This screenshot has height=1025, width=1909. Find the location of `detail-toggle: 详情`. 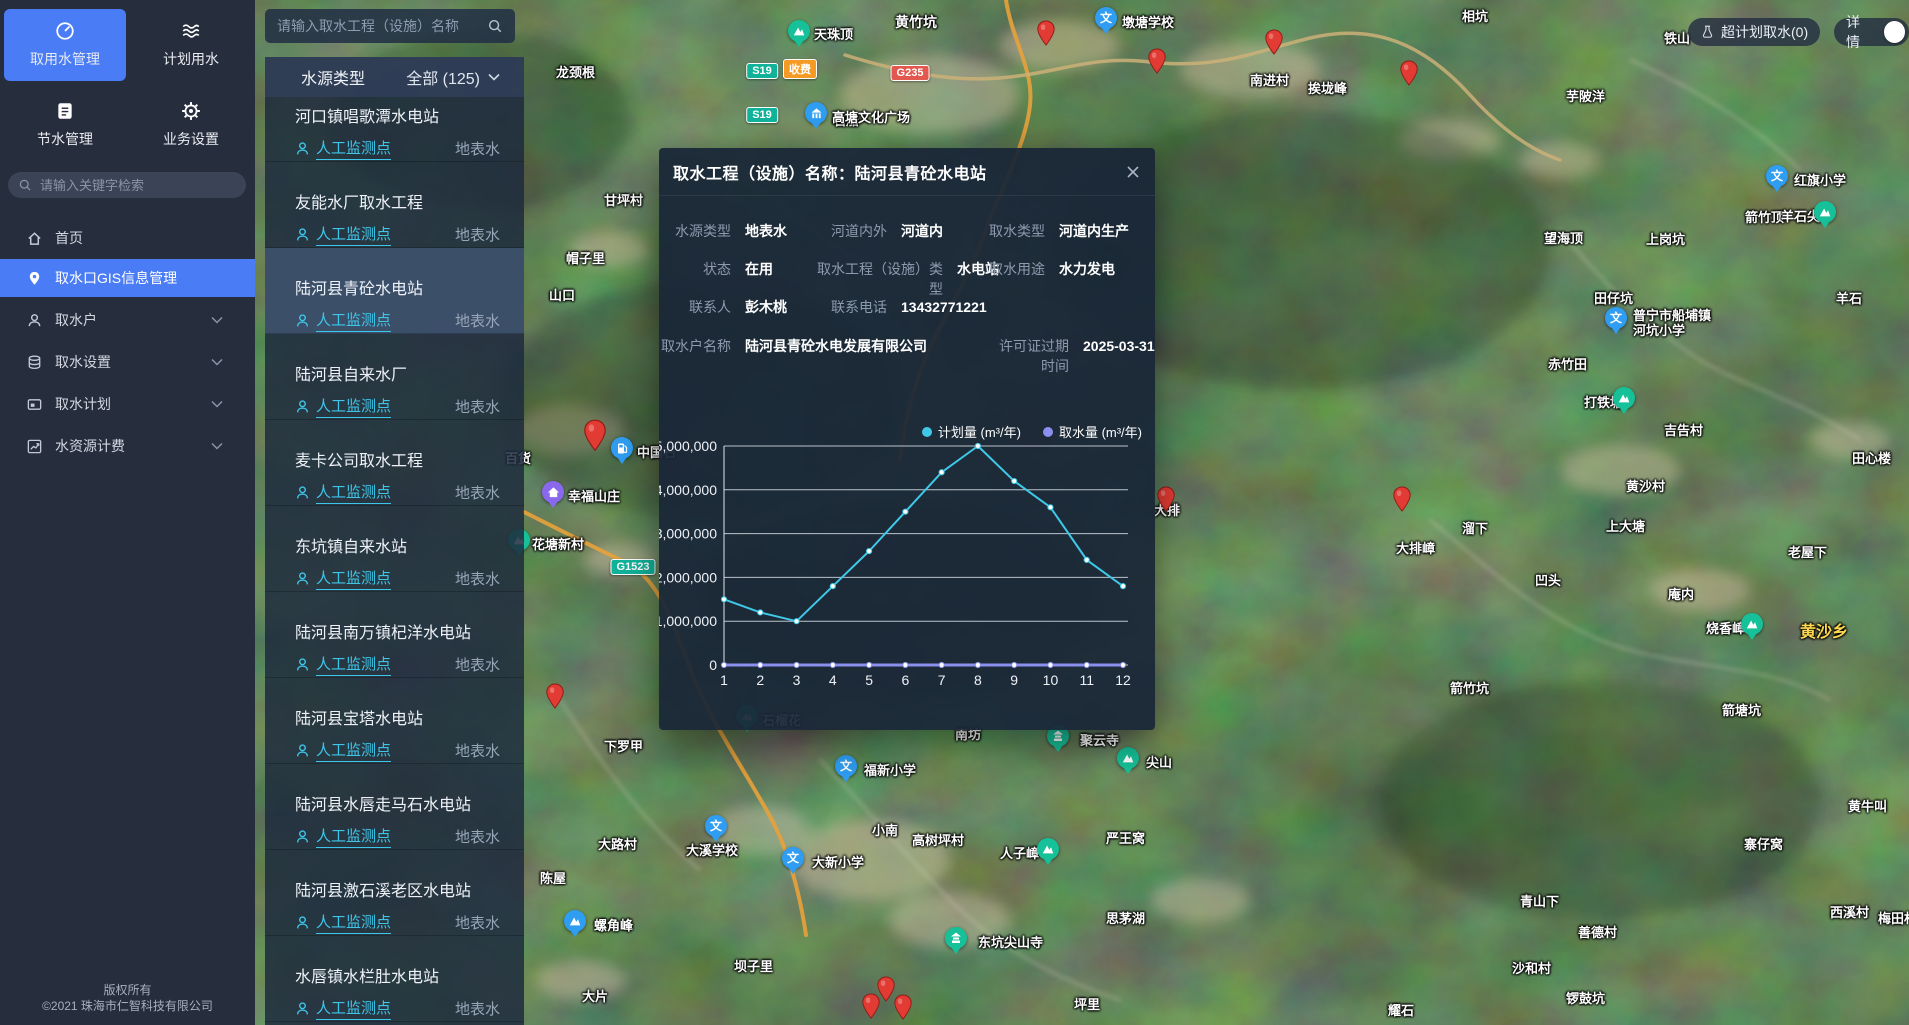

detail-toggle: 详情 is located at coordinates (1871, 32).